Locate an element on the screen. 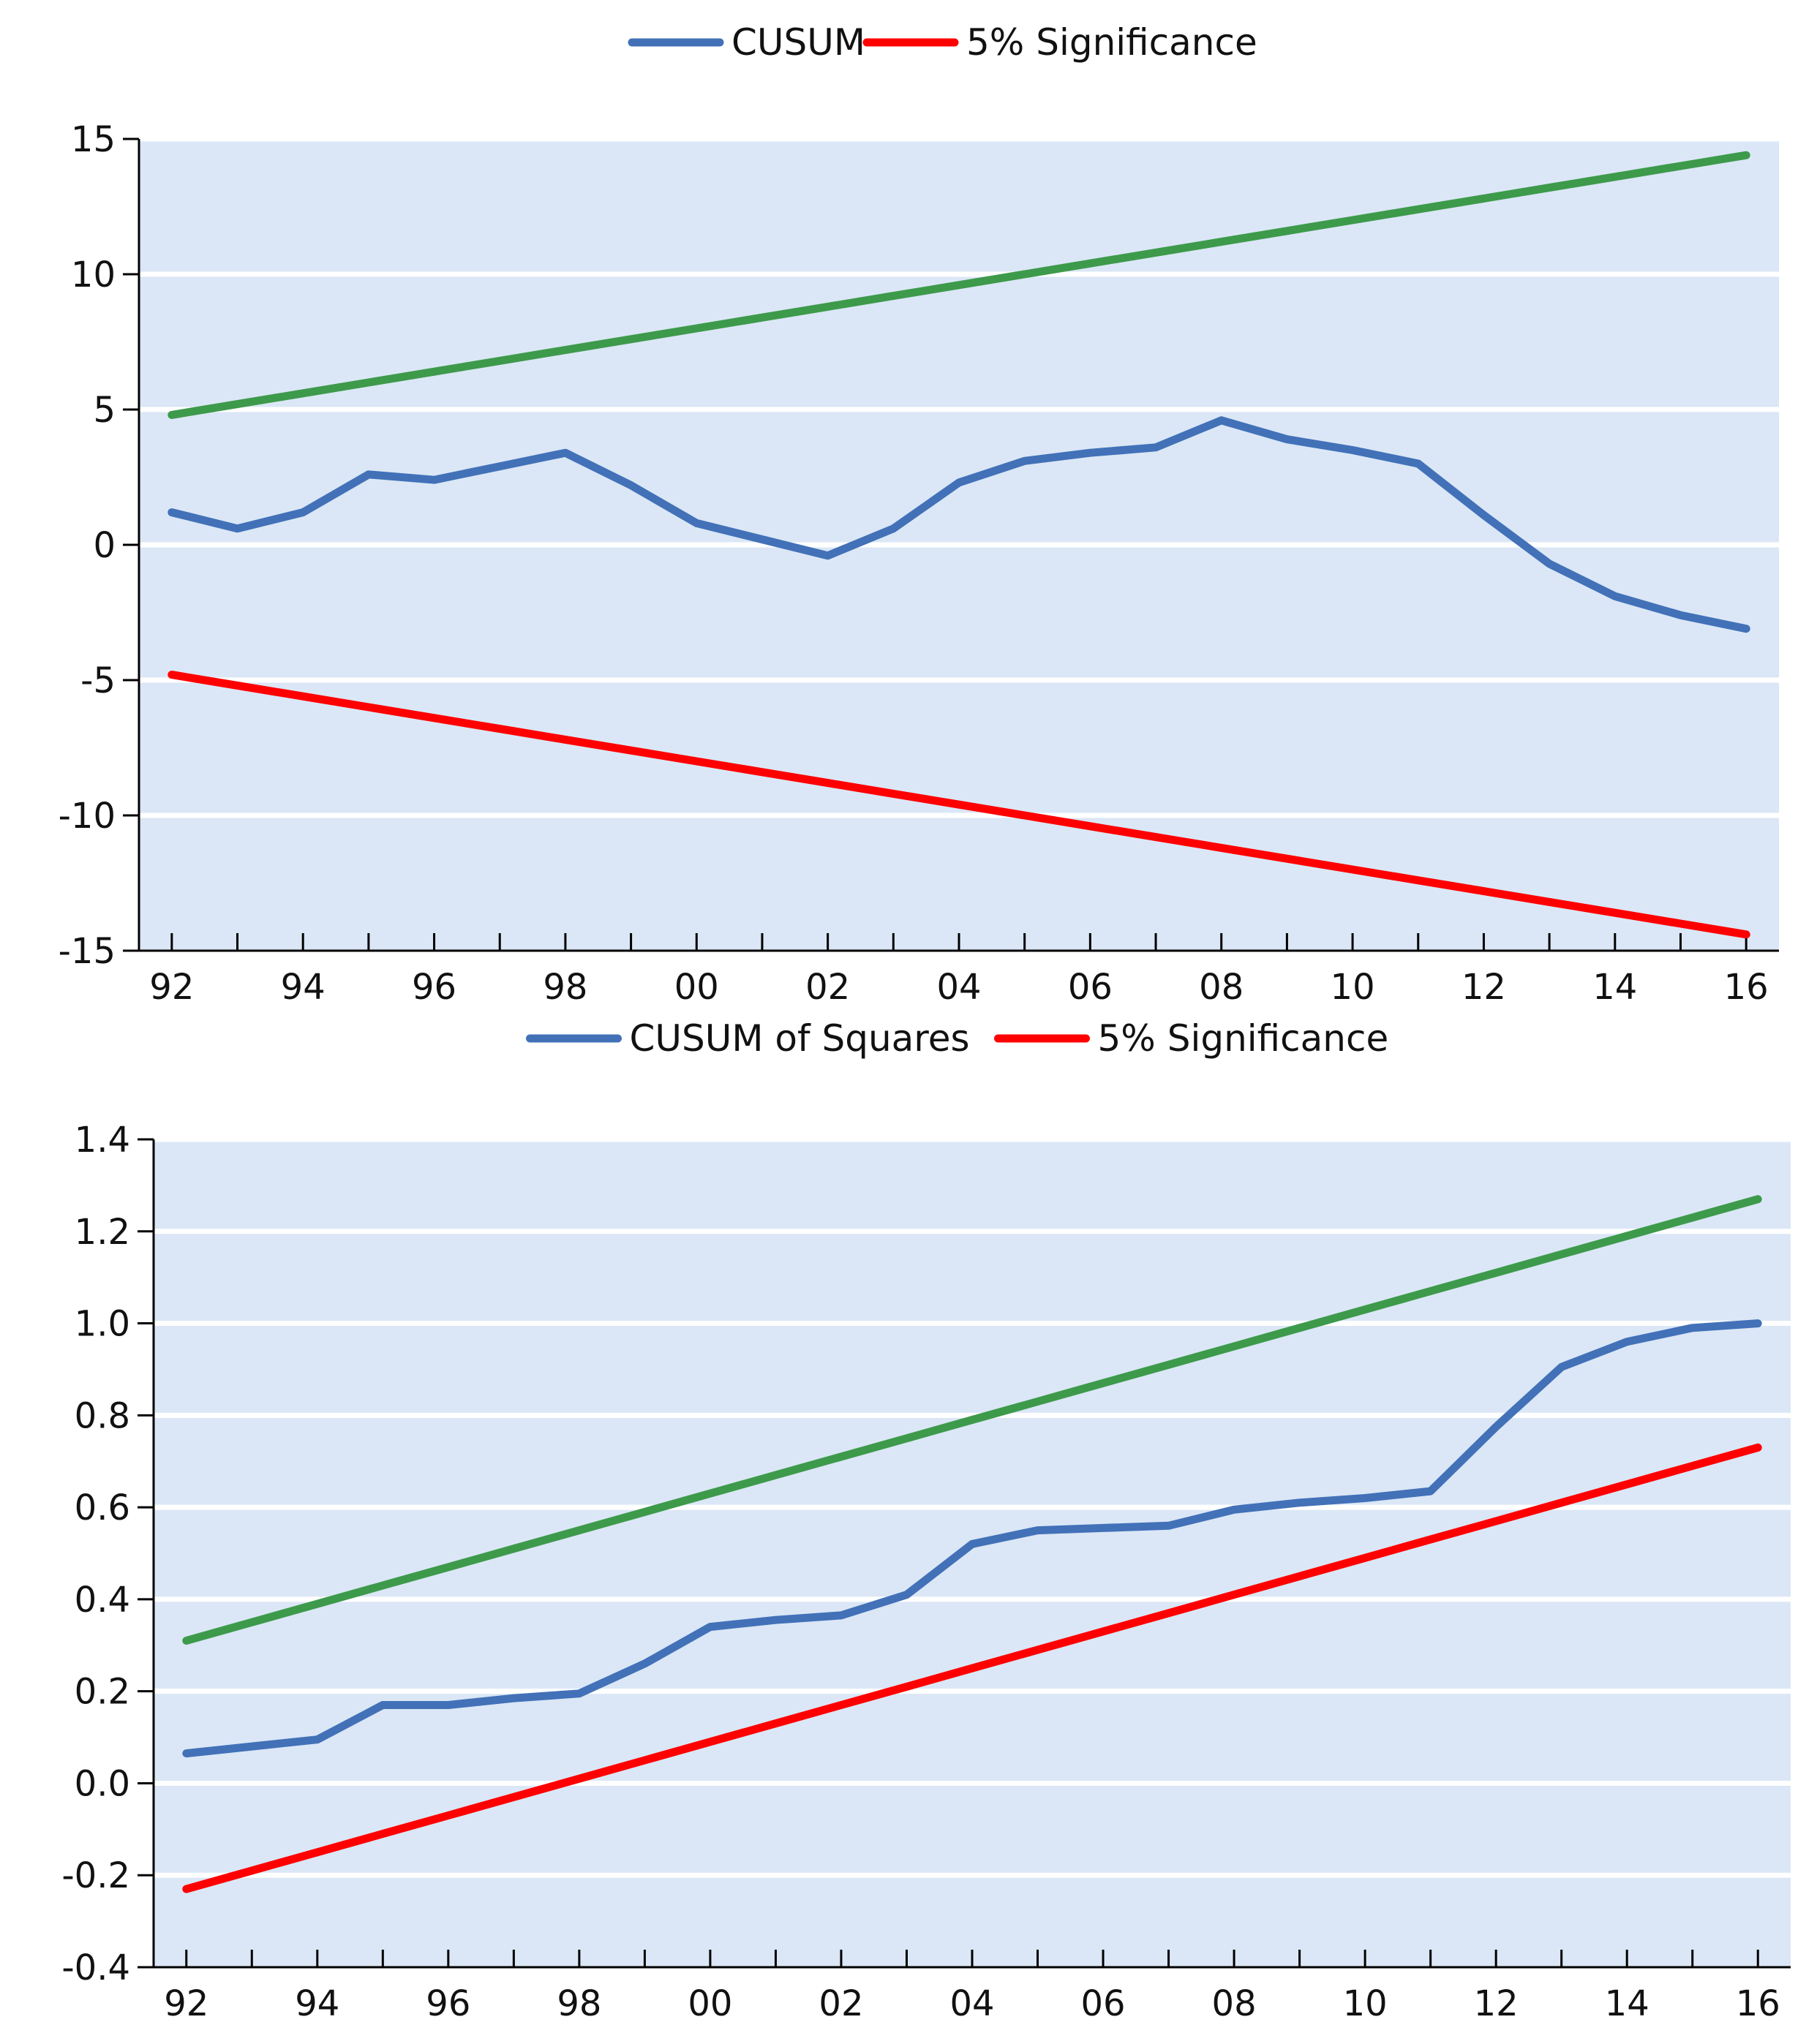 The image size is (1817, 2044). y-tick-label: -15 is located at coordinates (87, 951).